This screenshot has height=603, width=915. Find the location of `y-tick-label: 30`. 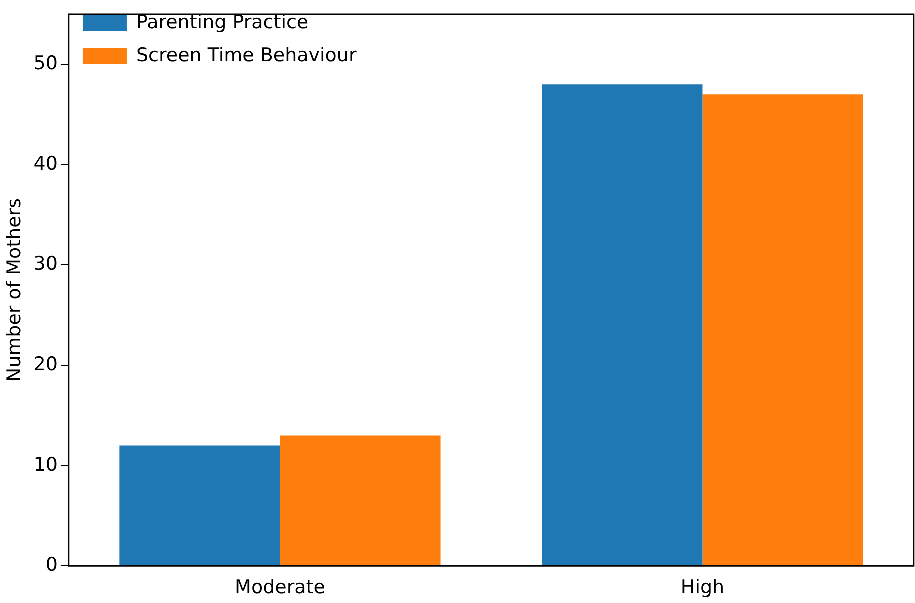

y-tick-label: 30 is located at coordinates (46, 264).